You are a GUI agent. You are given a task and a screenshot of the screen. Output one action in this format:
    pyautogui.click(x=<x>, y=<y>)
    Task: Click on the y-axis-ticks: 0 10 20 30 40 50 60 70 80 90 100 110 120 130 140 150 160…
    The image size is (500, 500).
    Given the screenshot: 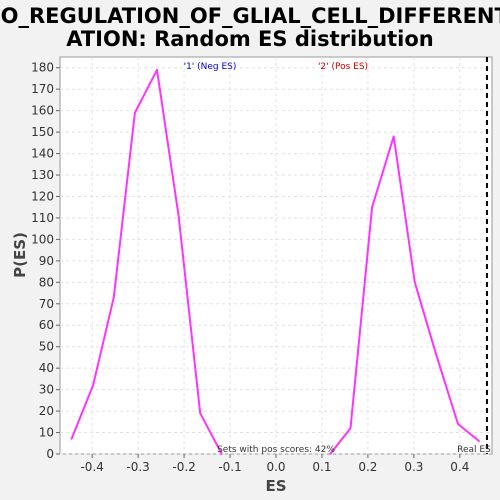 What is the action you would take?
    pyautogui.click(x=45, y=261)
    